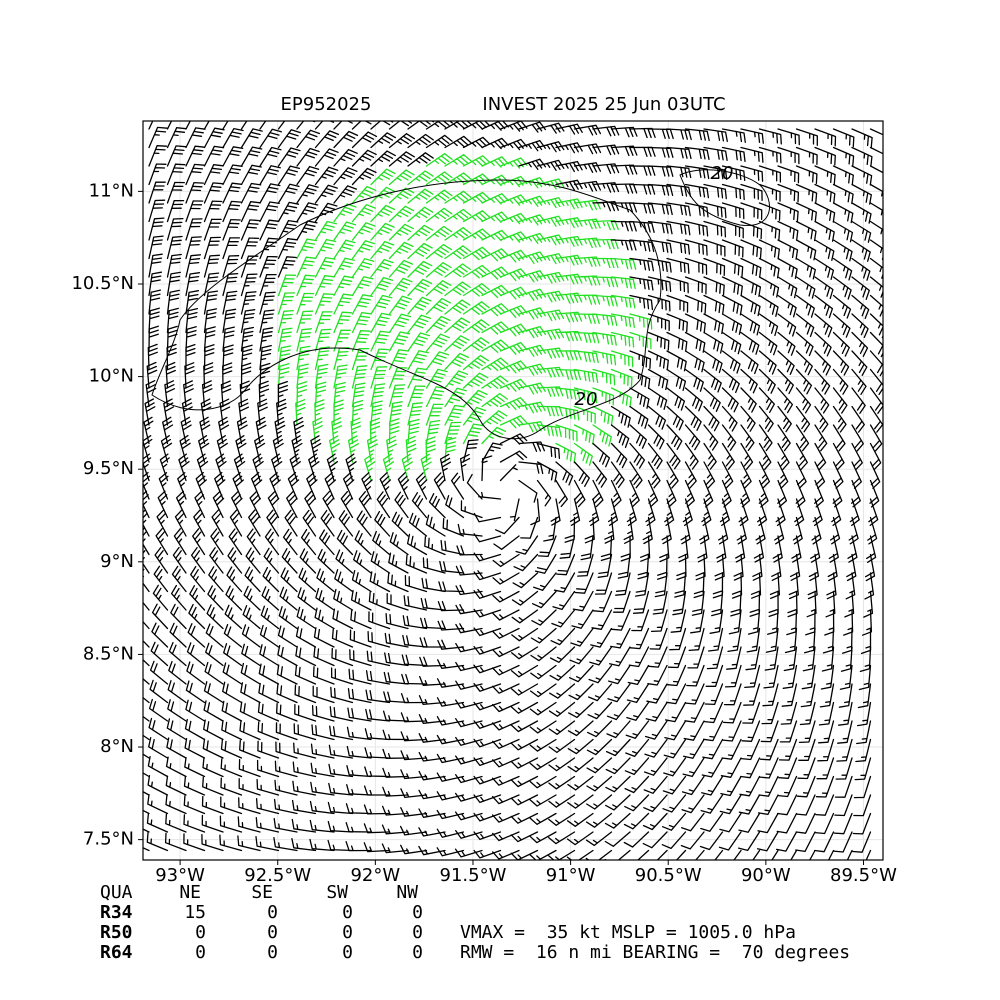 This screenshot has height=1000, width=1000. I want to click on title-right: INVEST 2025 25 Jun 03UTC, so click(603, 104).